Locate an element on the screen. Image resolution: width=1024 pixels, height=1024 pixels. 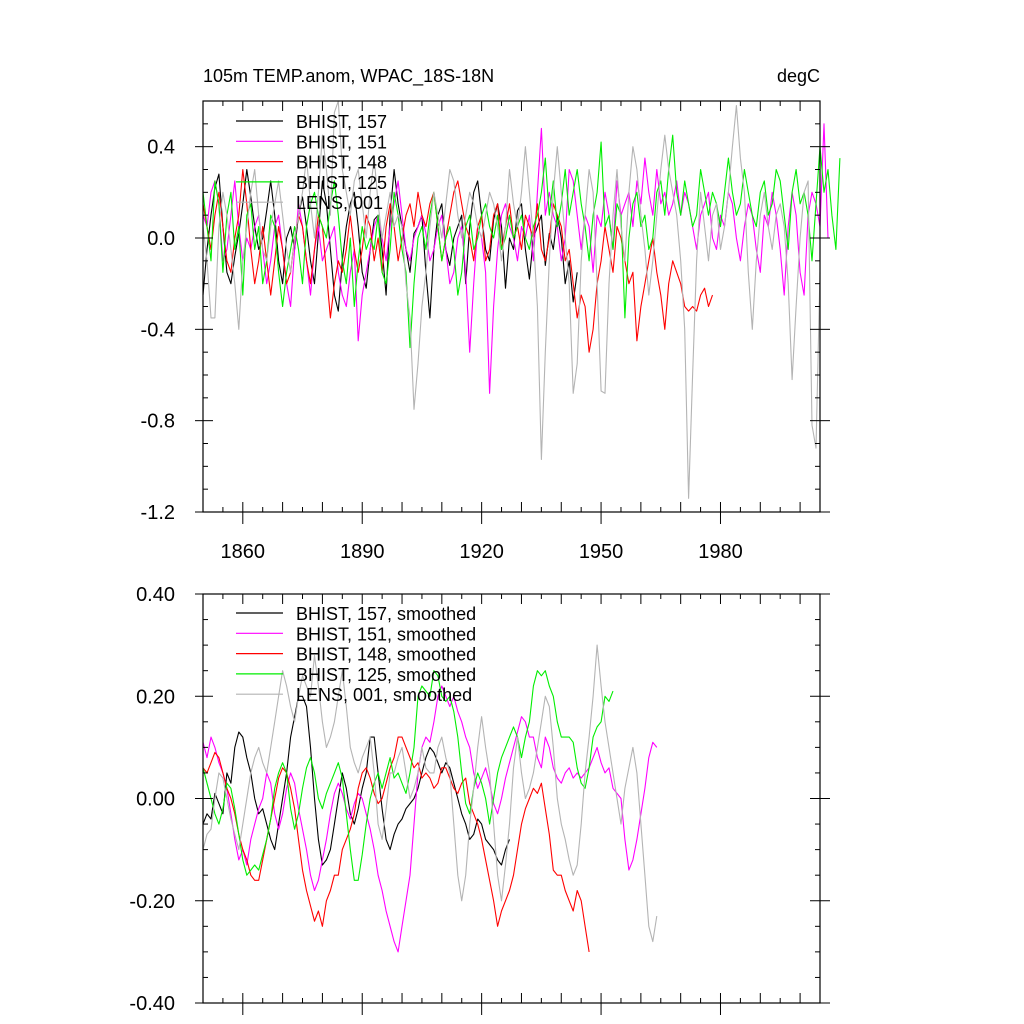
bottom-series-bhist-148-smoothed is located at coordinates (396, 844).